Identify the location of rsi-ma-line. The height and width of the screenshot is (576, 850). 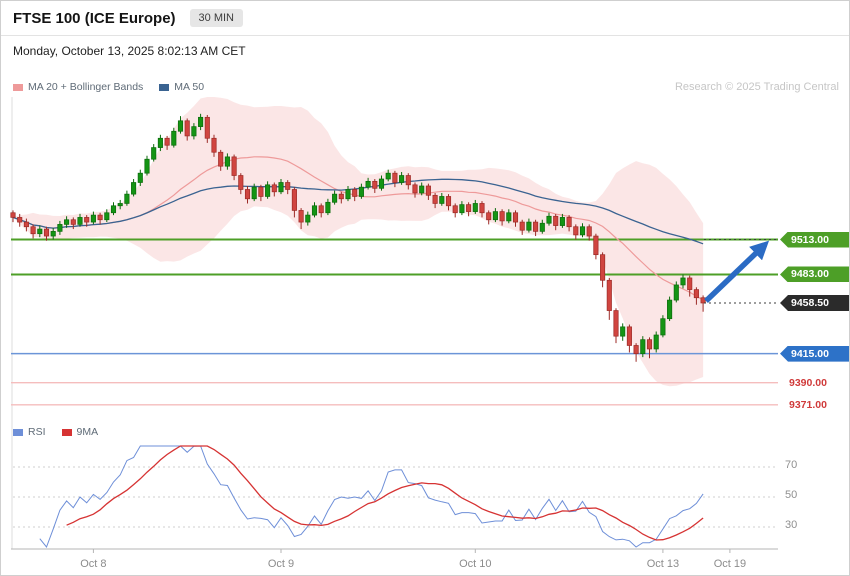
(385, 493).